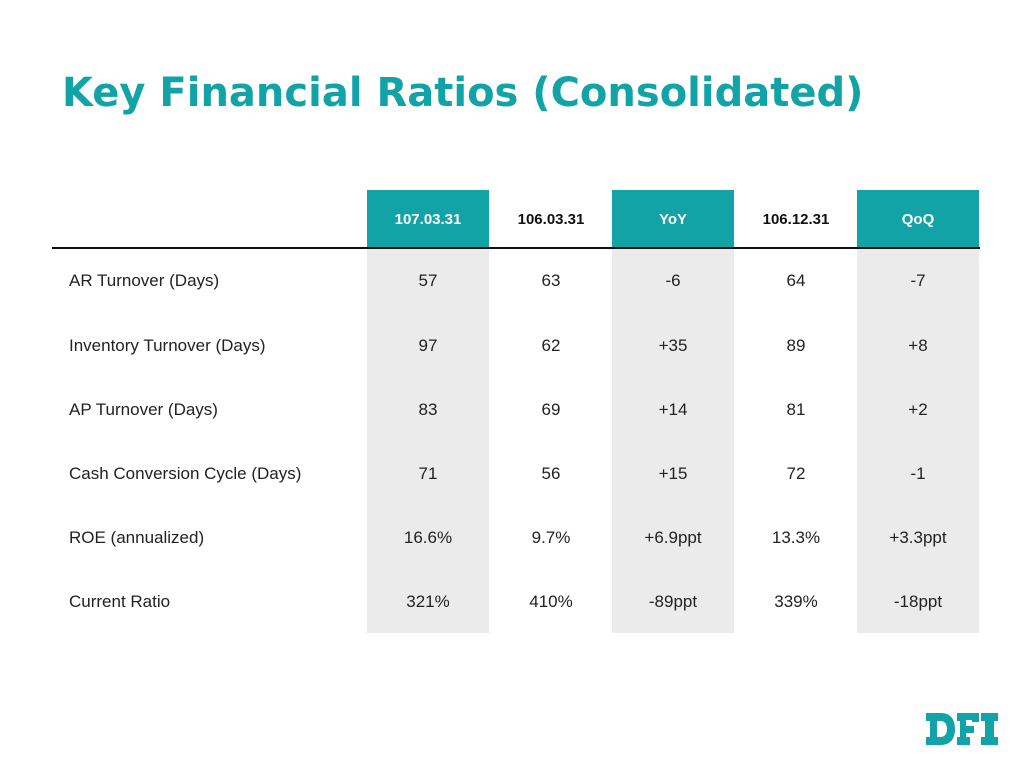 The image size is (1024, 768). What do you see at coordinates (185, 473) in the screenshot?
I see `row-label: Cash Conversion Cycle (Days)` at bounding box center [185, 473].